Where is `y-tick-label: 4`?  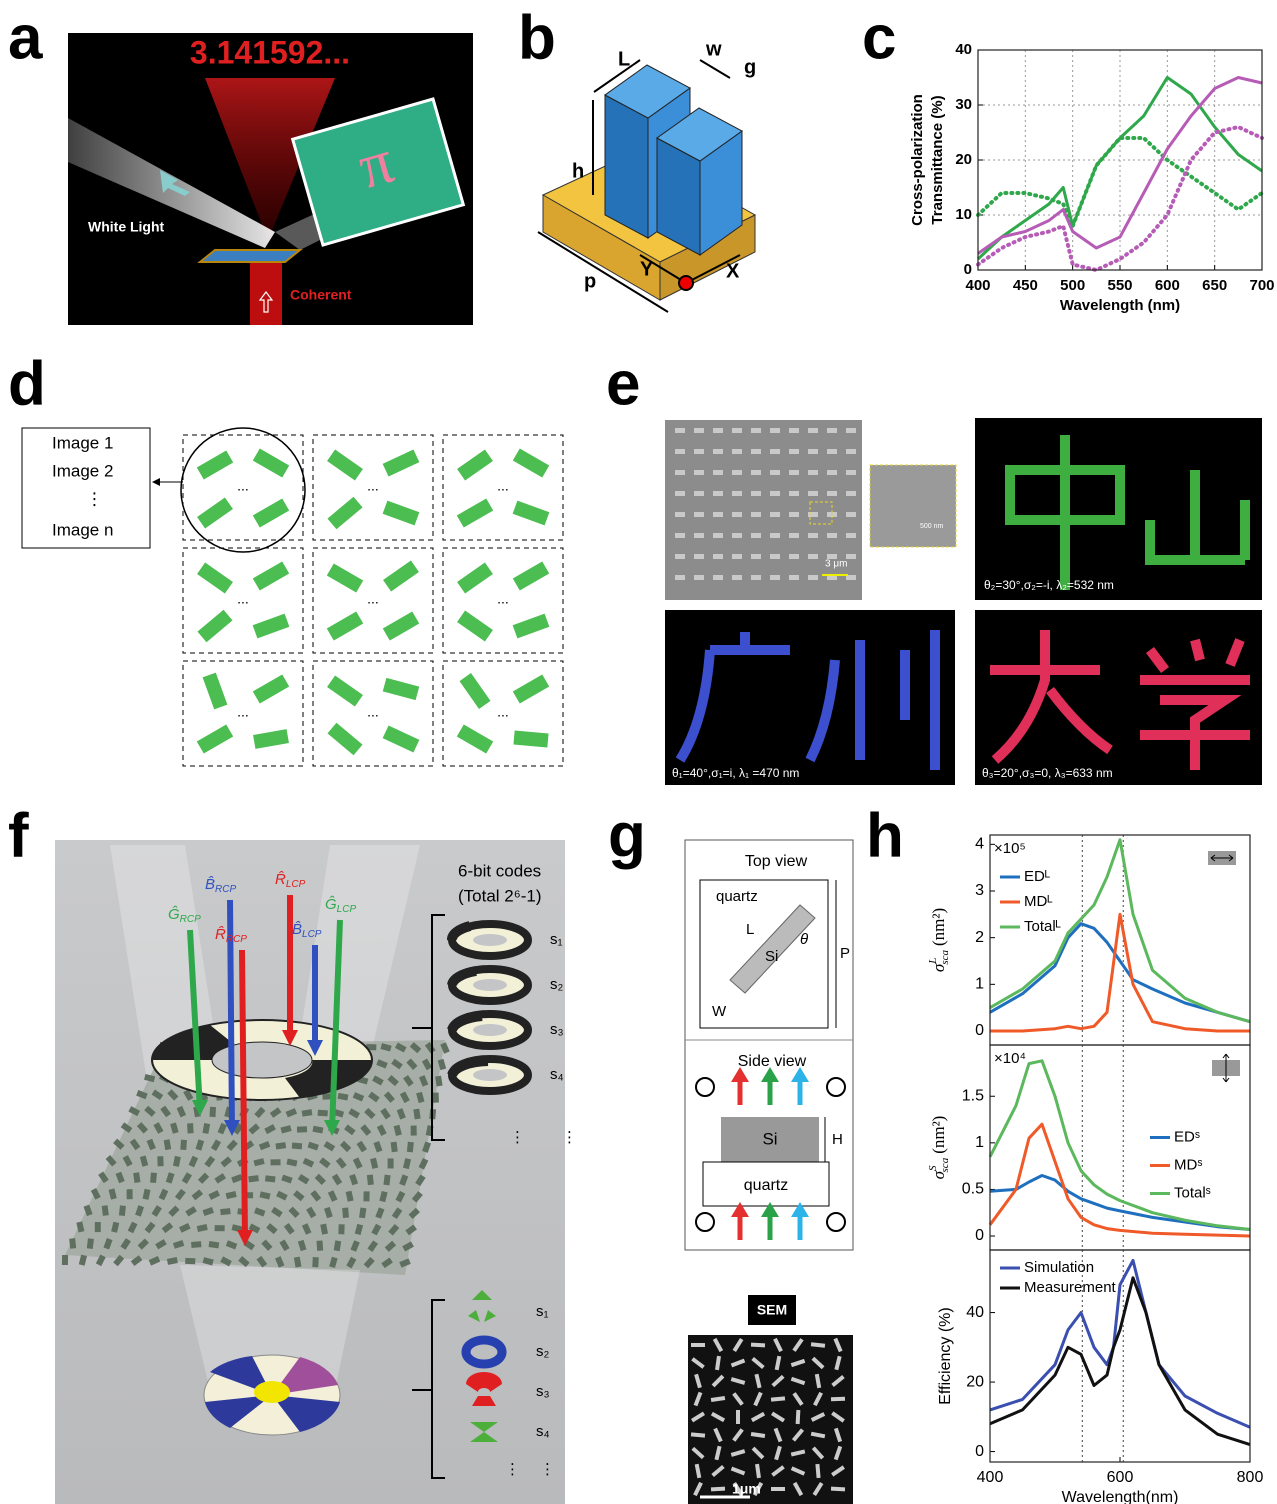
y-tick-label: 4 is located at coordinates (979, 844).